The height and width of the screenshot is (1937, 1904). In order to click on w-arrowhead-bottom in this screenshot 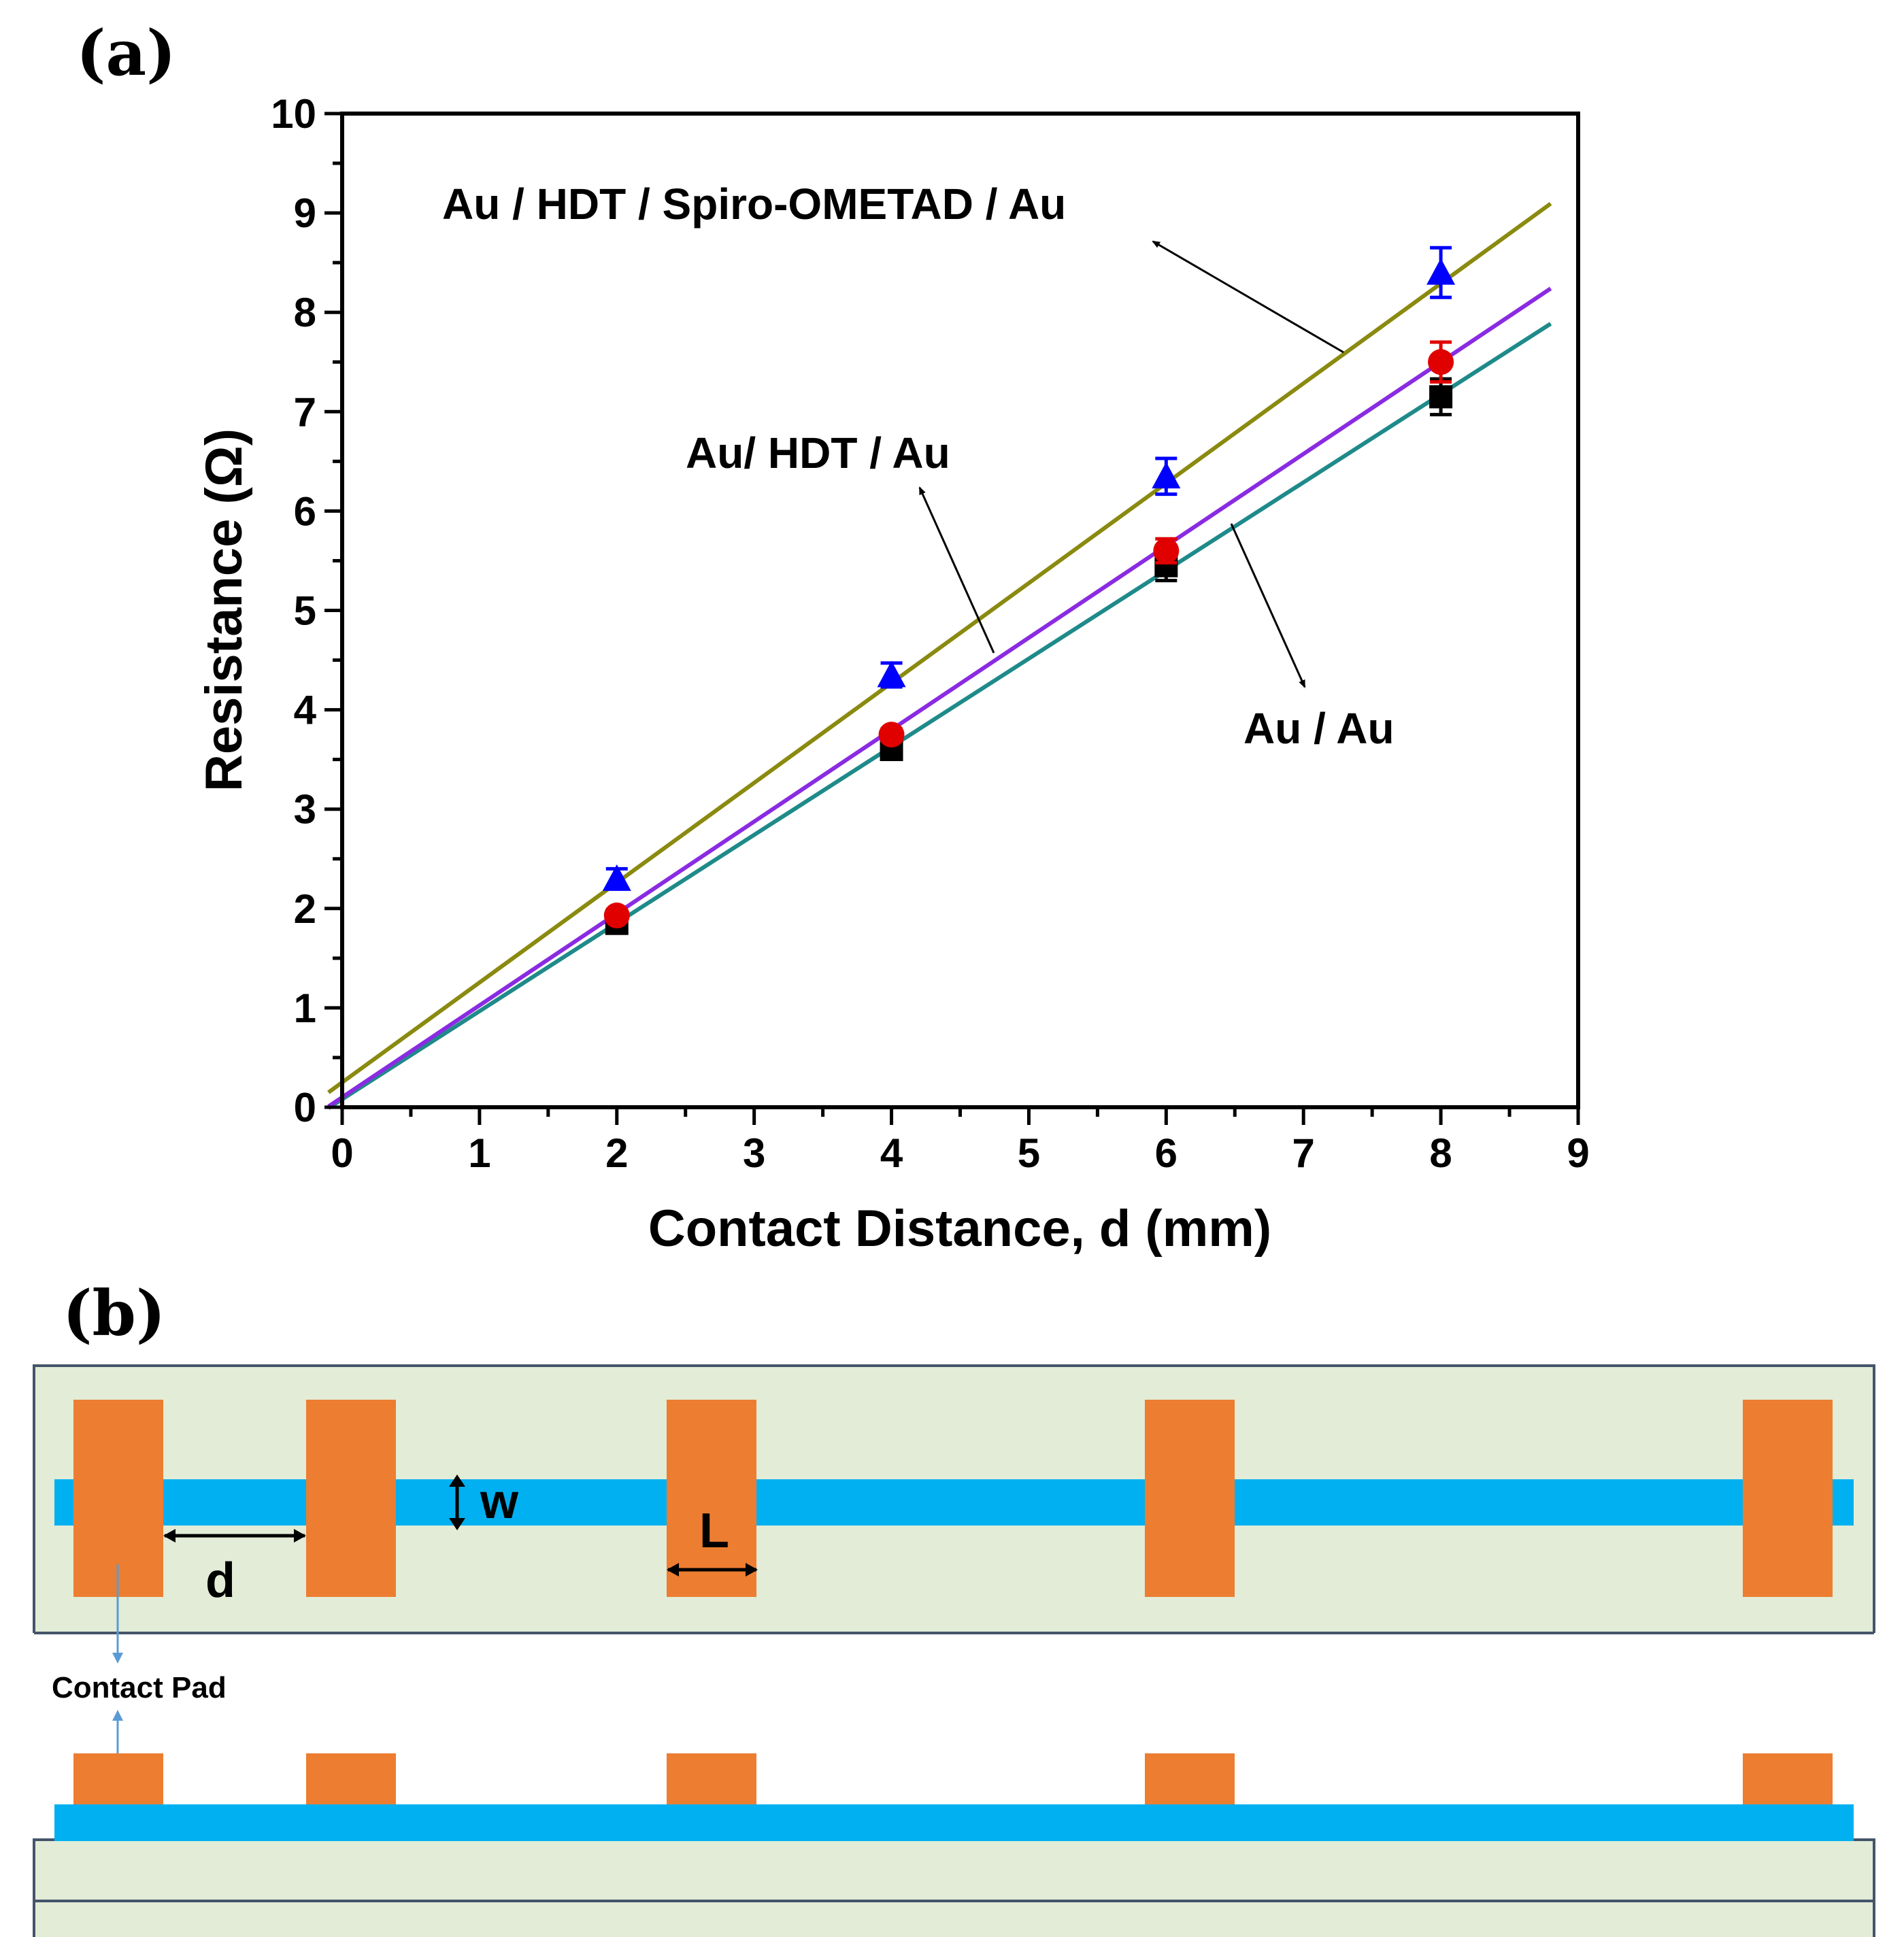, I will do `click(457, 1524)`.